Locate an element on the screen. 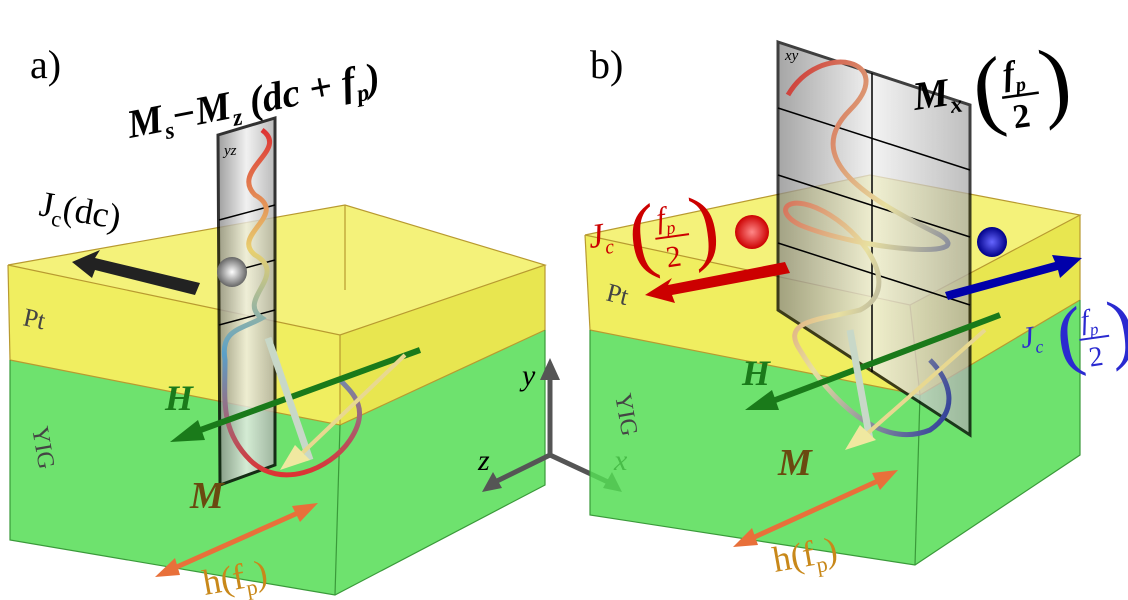 The width and height of the screenshot is (1128, 600). current-arrow is located at coordinates (136, 272).